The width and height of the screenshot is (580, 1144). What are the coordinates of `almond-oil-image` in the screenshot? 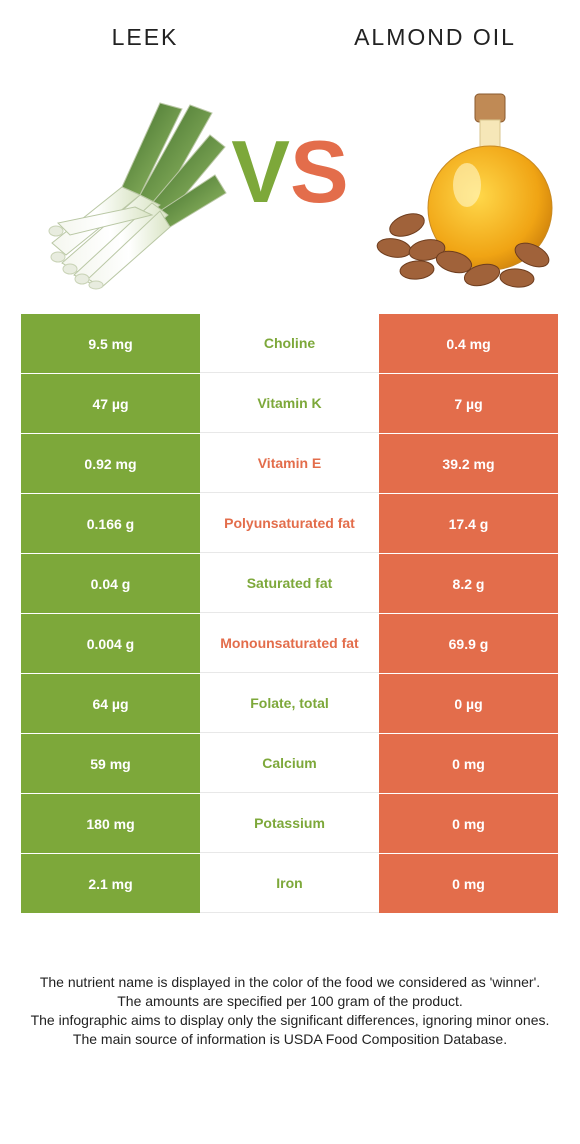 It's located at (464, 190).